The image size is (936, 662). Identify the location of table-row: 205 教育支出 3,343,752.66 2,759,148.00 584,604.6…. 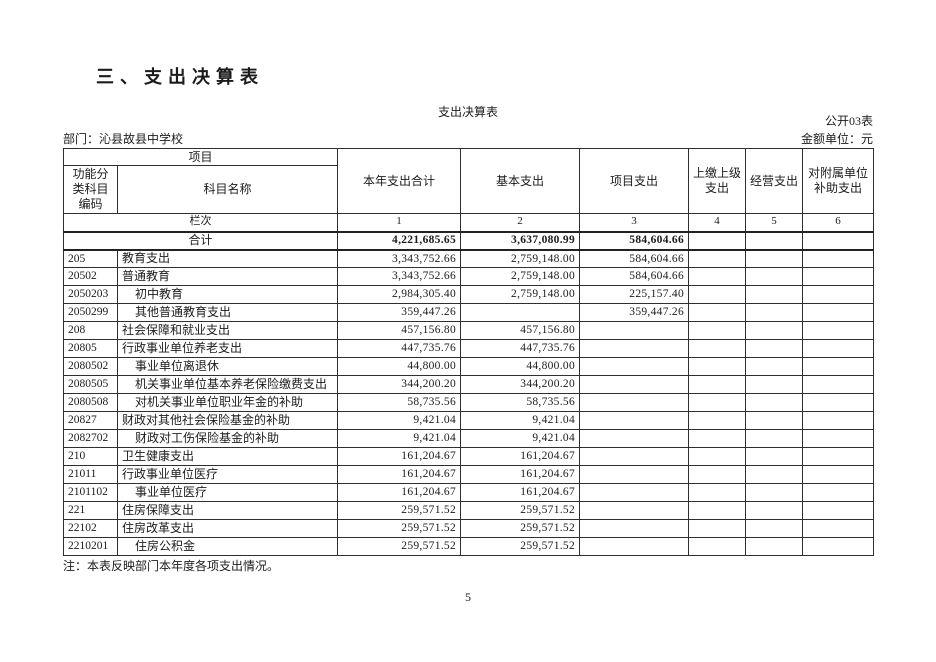
(469, 258).